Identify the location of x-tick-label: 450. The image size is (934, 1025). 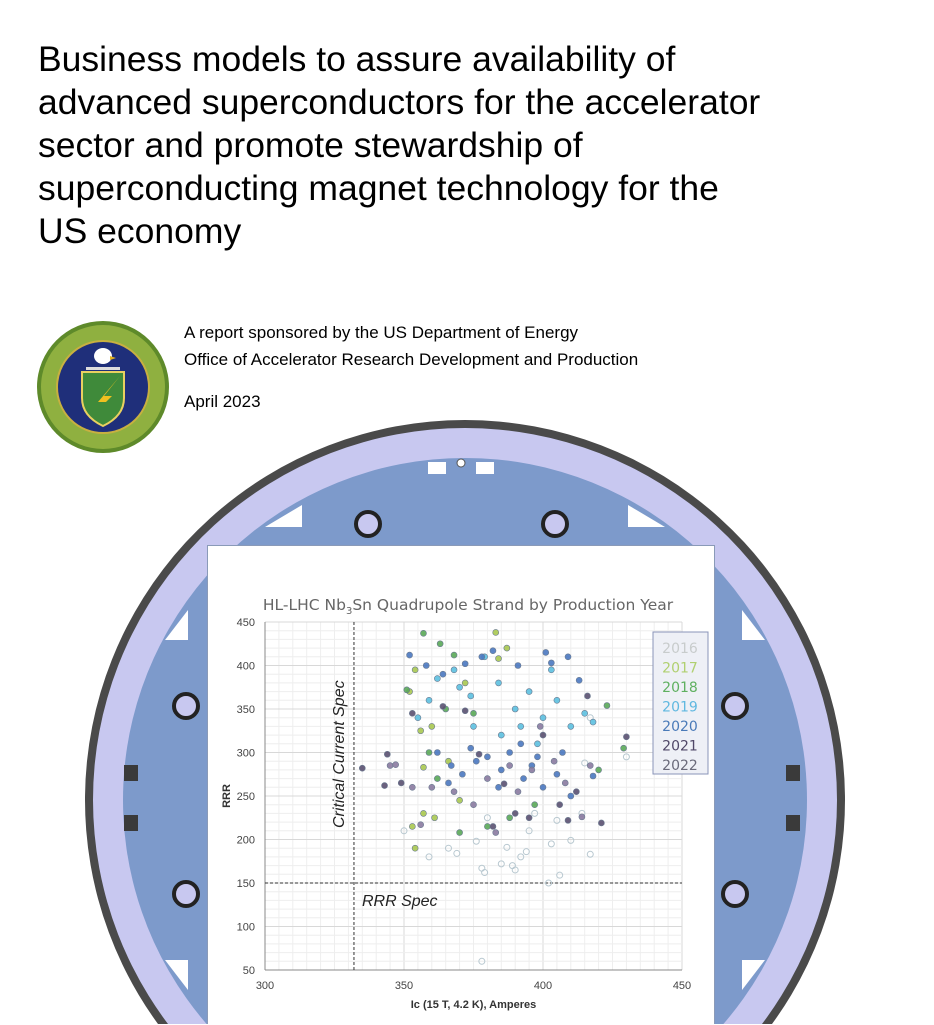
(682, 986).